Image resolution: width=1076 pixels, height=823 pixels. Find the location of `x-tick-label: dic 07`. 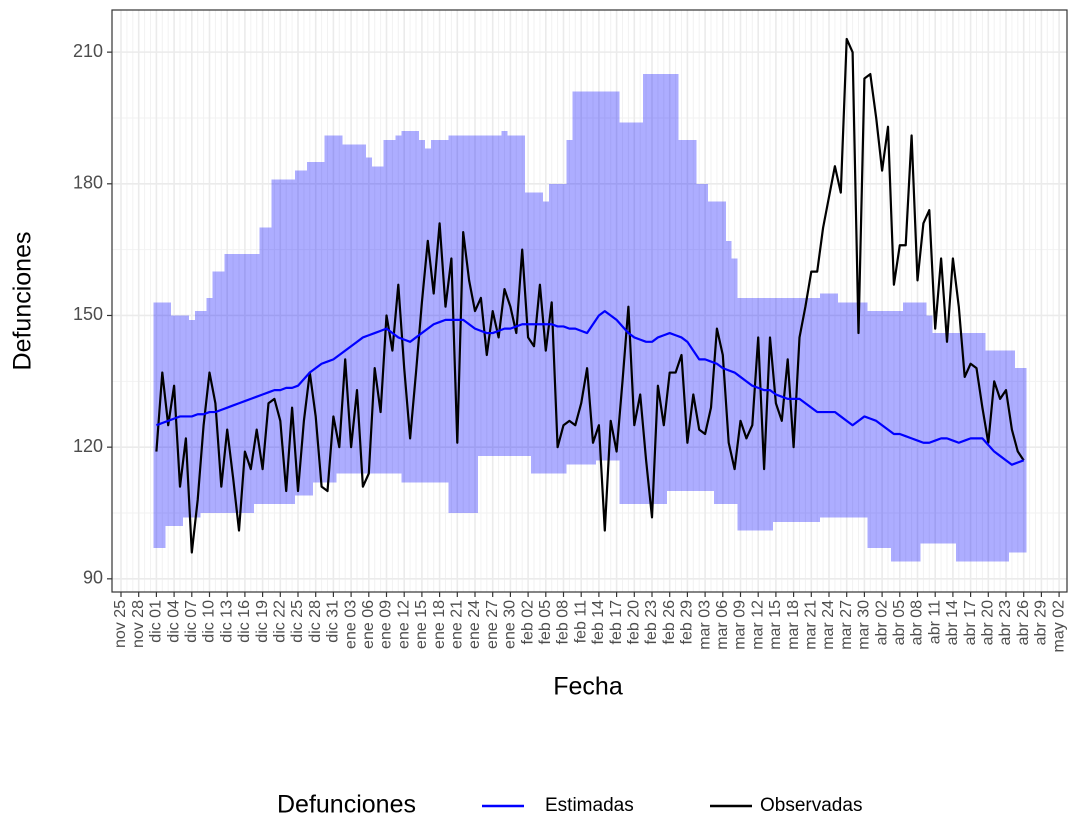

x-tick-label: dic 07 is located at coordinates (191, 621).